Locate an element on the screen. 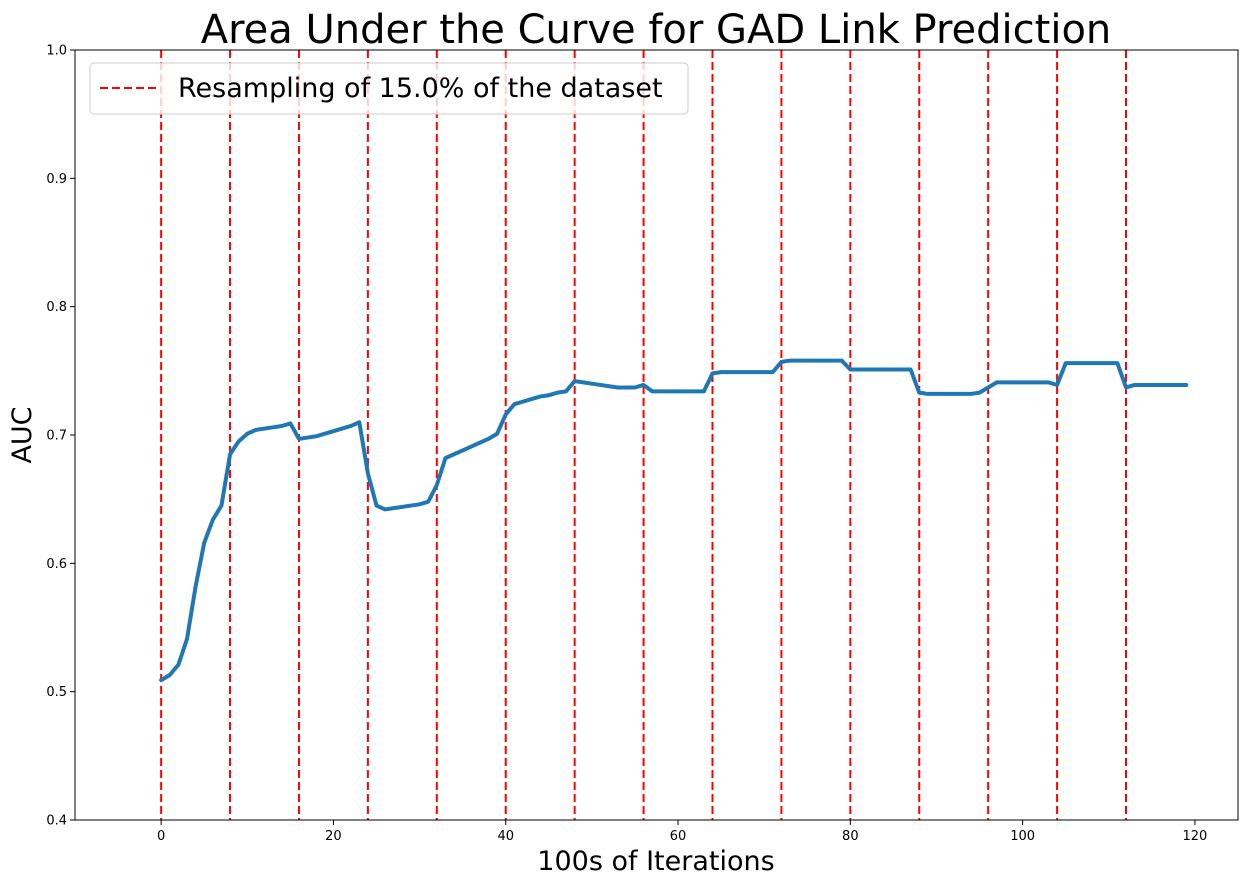 This screenshot has width=1247, height=887. legend-box is located at coordinates (389, 88).